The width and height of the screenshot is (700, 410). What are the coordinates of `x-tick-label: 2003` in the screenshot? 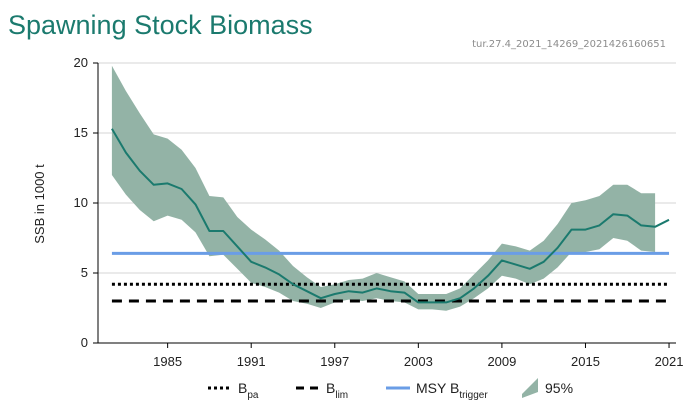 It's located at (418, 361).